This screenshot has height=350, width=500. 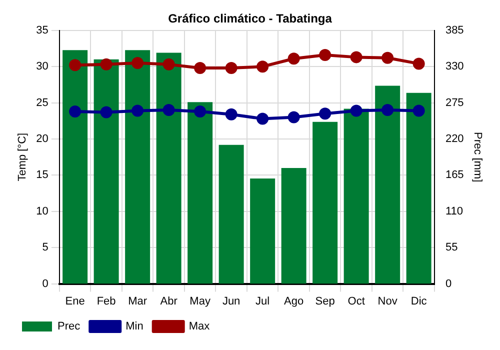 What do you see at coordinates (454, 139) in the screenshot?
I see `y2-tick-label: 220` at bounding box center [454, 139].